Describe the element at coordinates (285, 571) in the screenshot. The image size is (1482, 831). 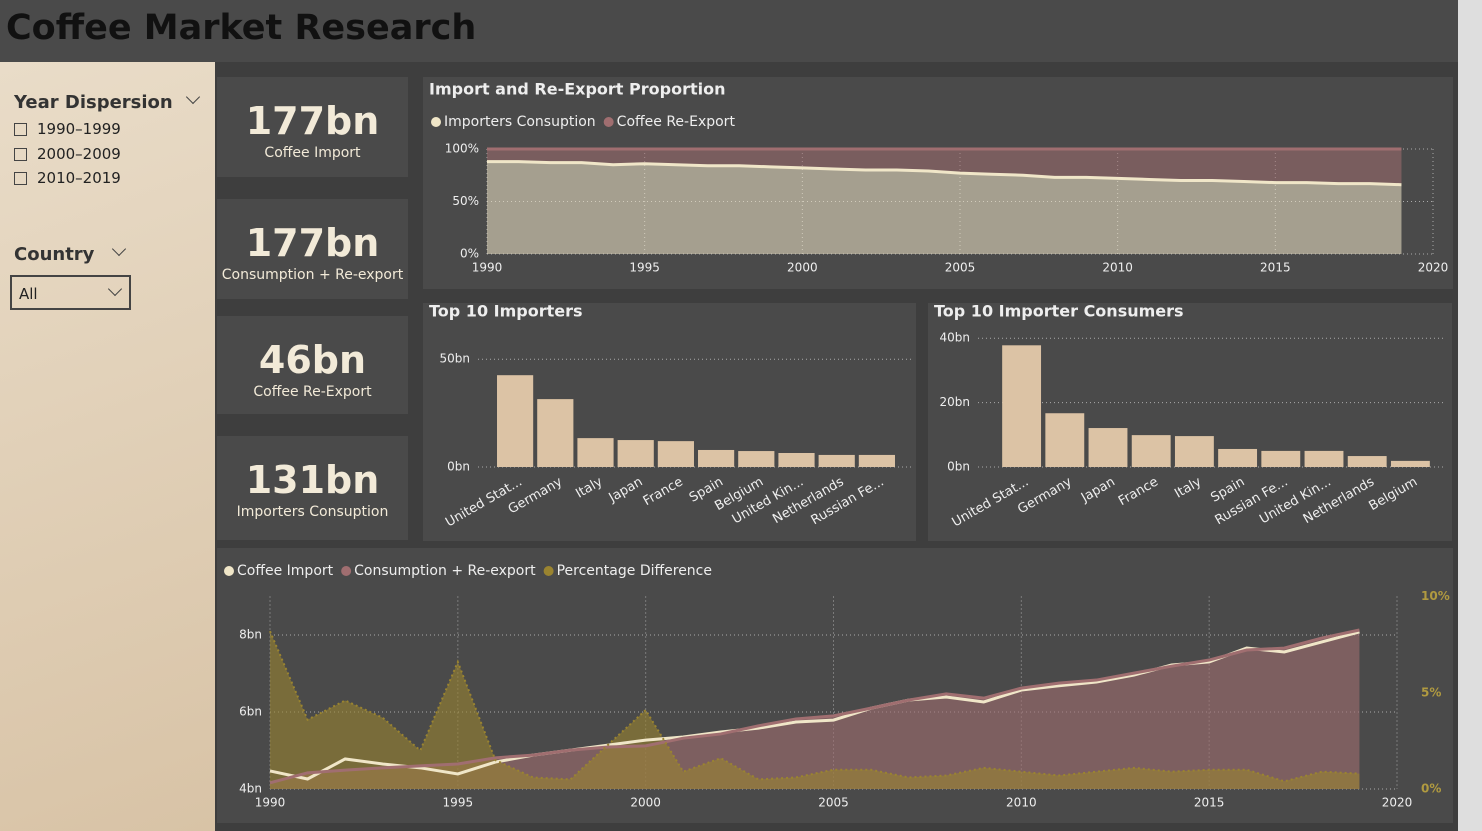
I see `legend-label: Coffee Import` at that location.